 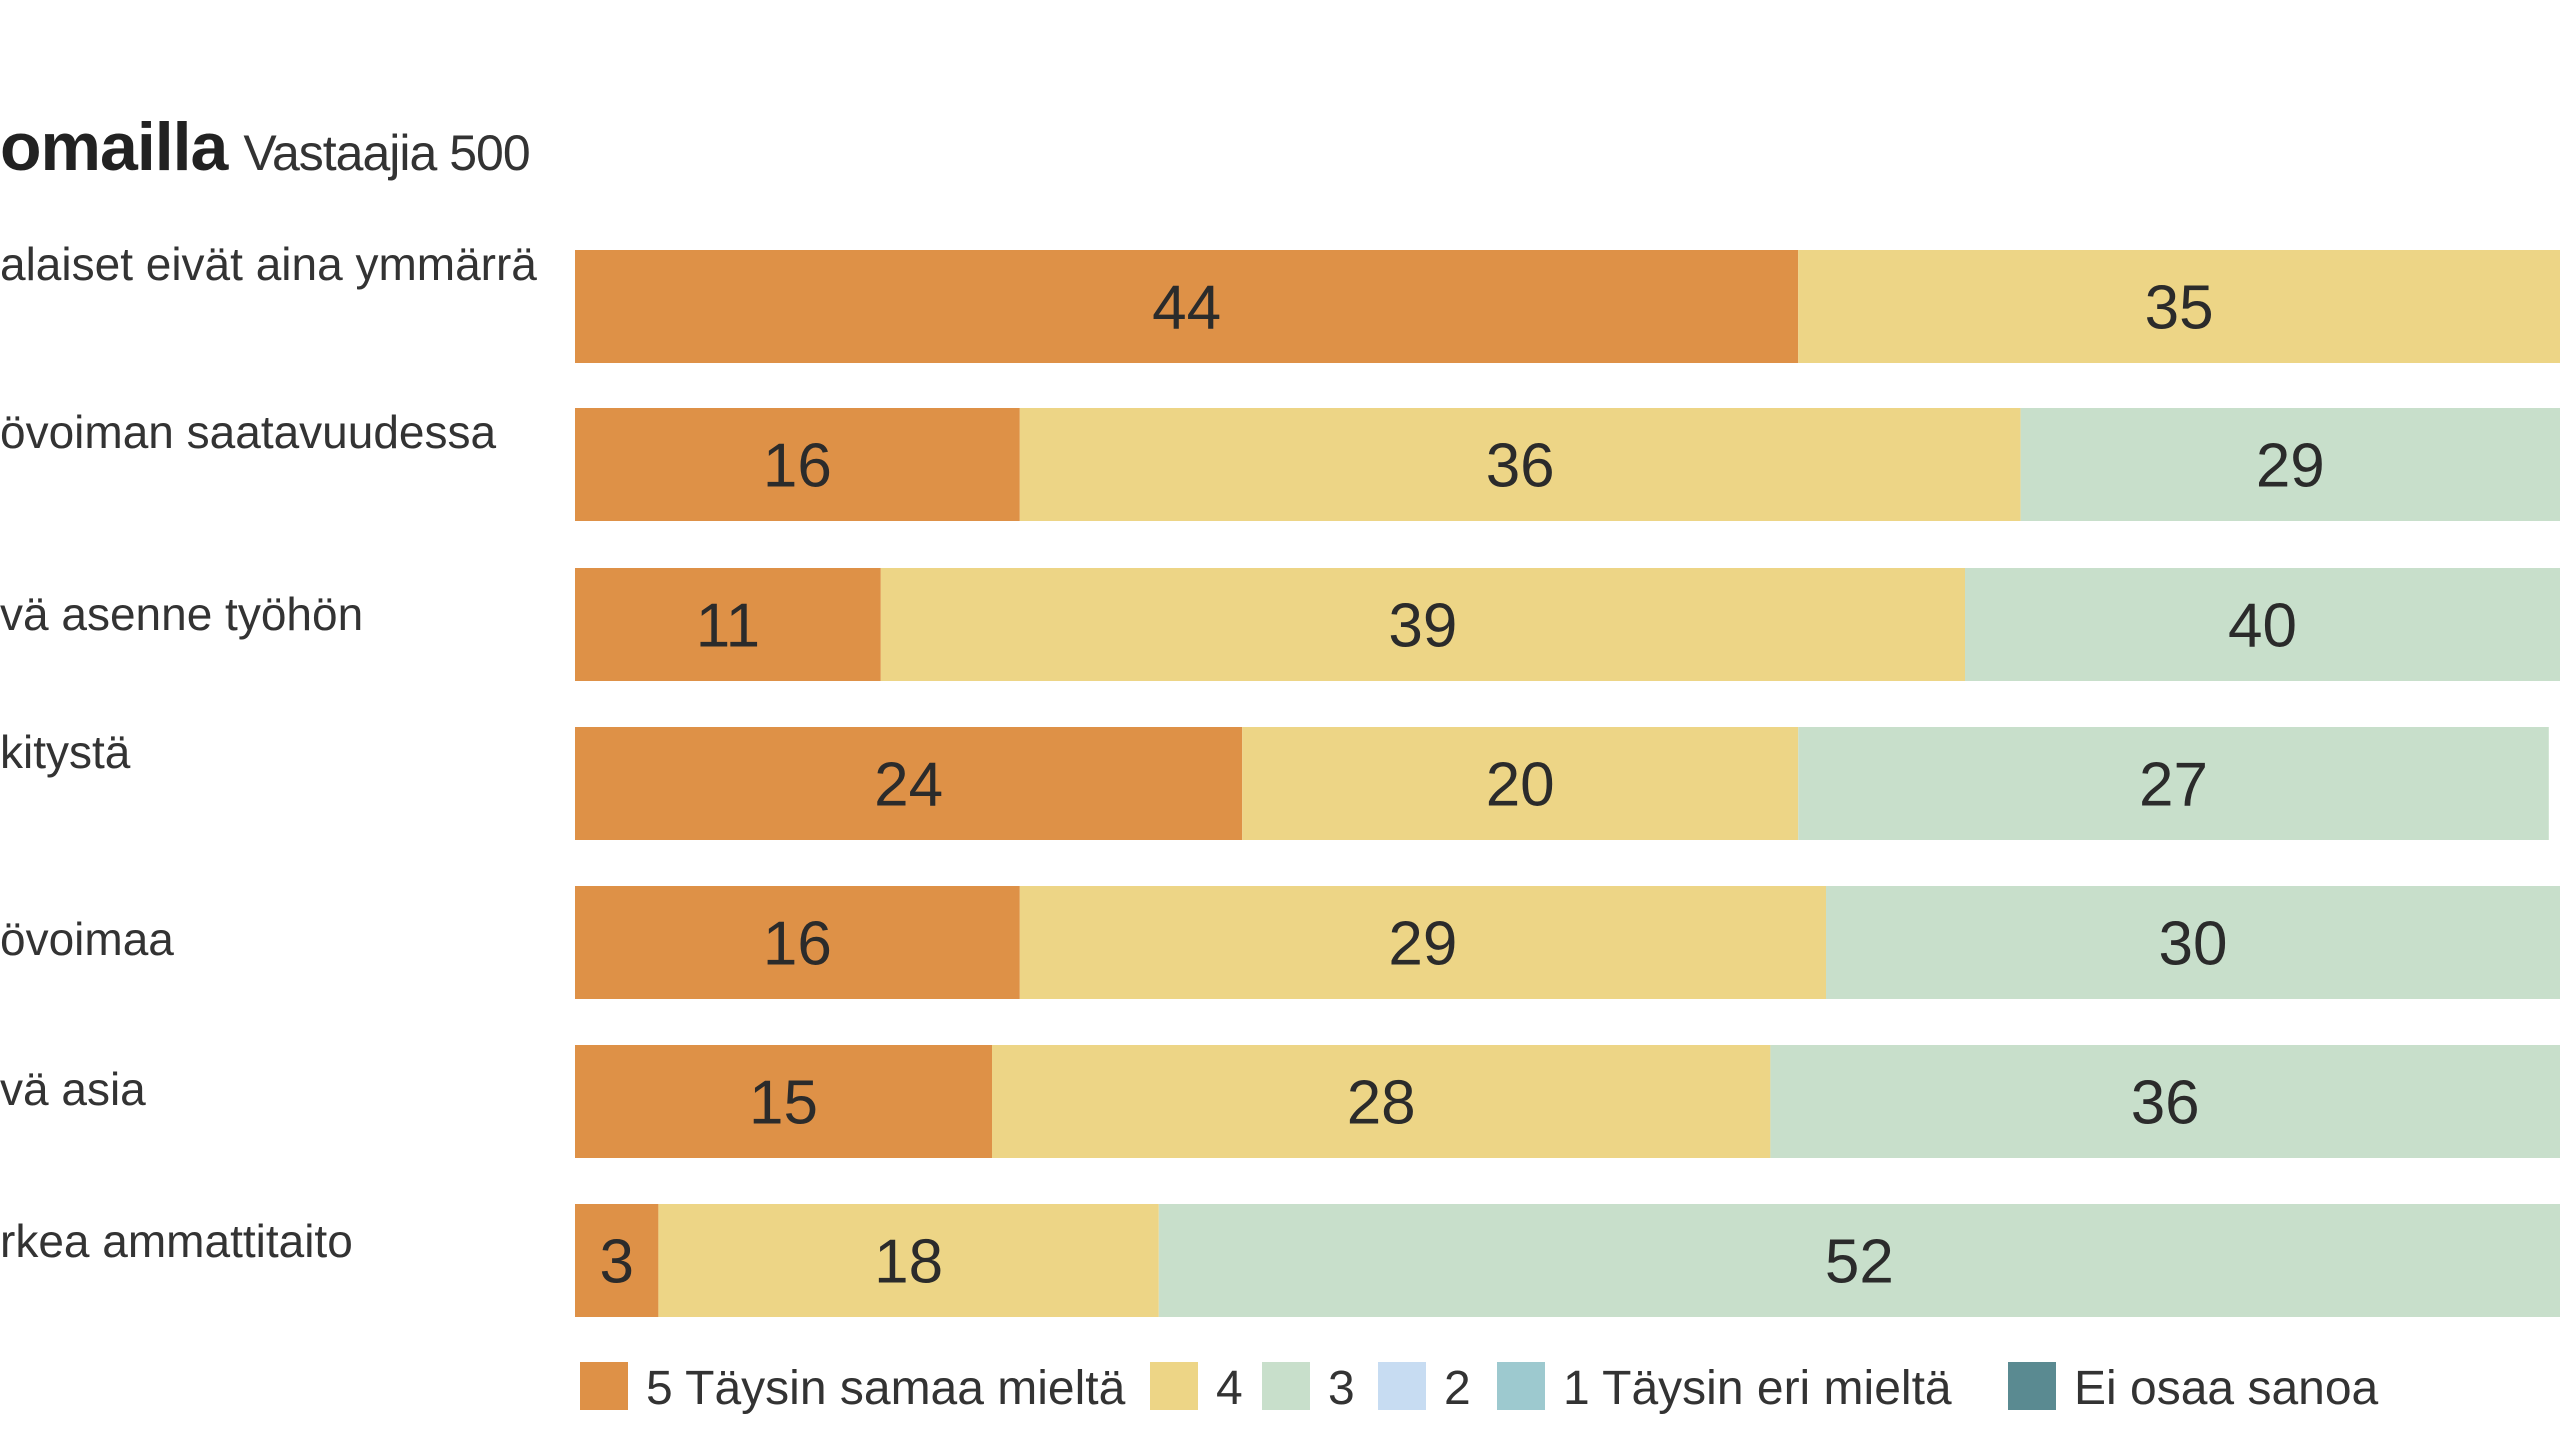 What do you see at coordinates (2226, 1388) in the screenshot?
I see `legend-label: Ei osaa sanoa` at bounding box center [2226, 1388].